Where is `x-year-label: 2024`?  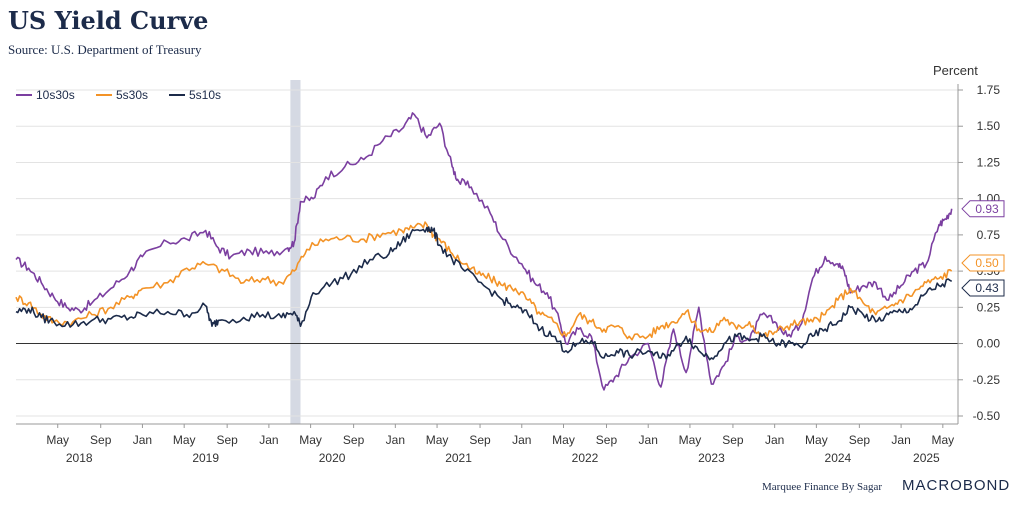 x-year-label: 2024 is located at coordinates (838, 458).